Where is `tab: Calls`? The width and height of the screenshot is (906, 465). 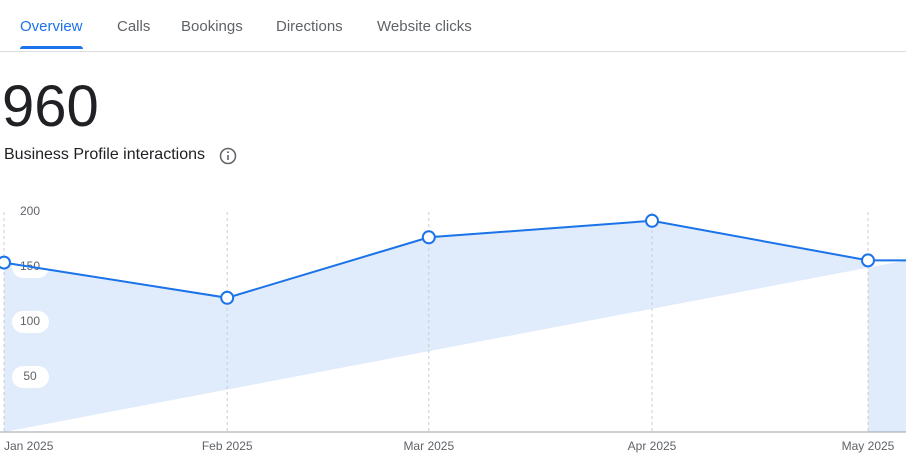 tab: Calls is located at coordinates (134, 26).